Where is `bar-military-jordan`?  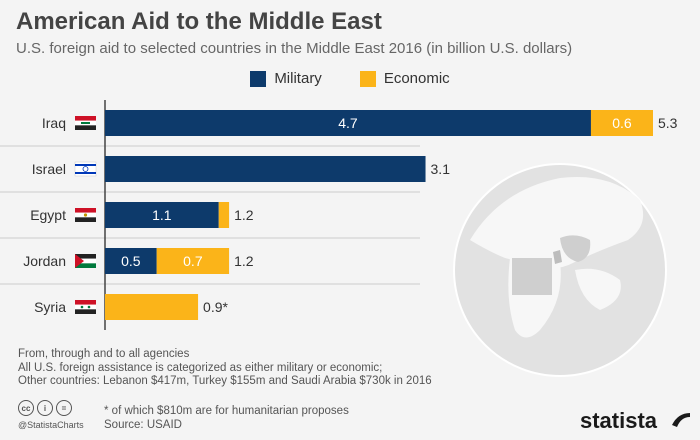 bar-military-jordan is located at coordinates (131, 261).